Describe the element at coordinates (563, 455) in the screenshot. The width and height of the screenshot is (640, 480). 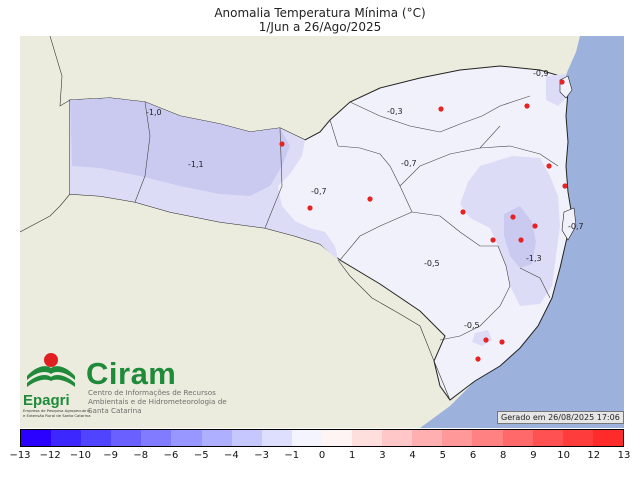
I see `colorbar-tick-label: 10` at that location.